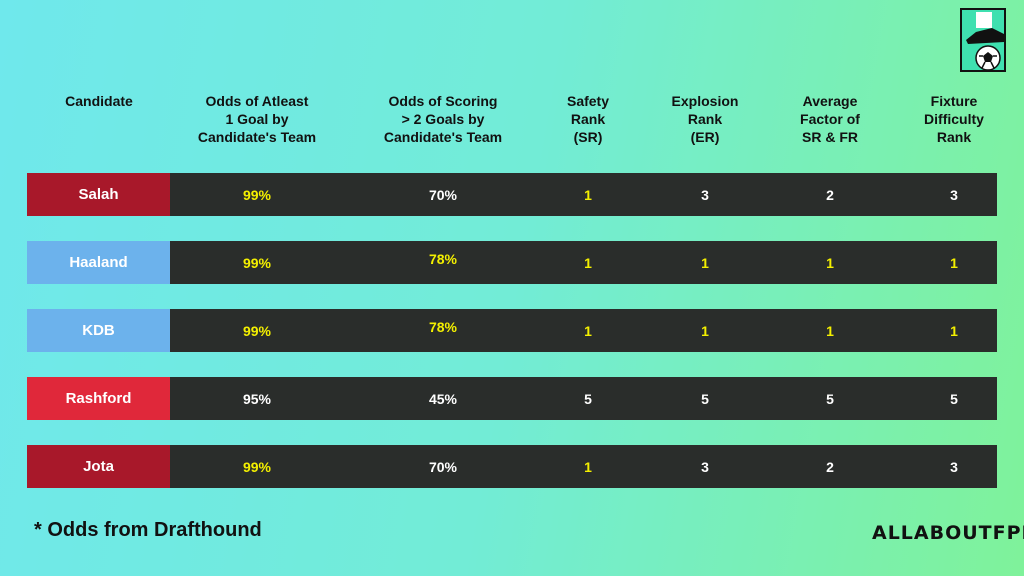 This screenshot has height=576, width=1024. I want to click on table-cell: 95%, so click(257, 398).